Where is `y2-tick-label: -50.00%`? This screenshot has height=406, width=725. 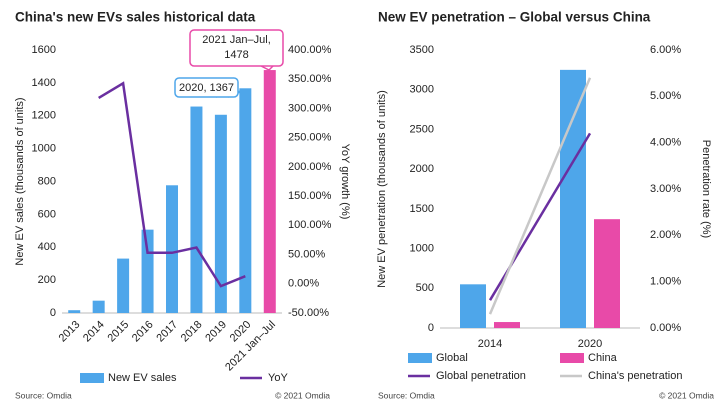
y2-tick-label: -50.00% is located at coordinates (308, 313).